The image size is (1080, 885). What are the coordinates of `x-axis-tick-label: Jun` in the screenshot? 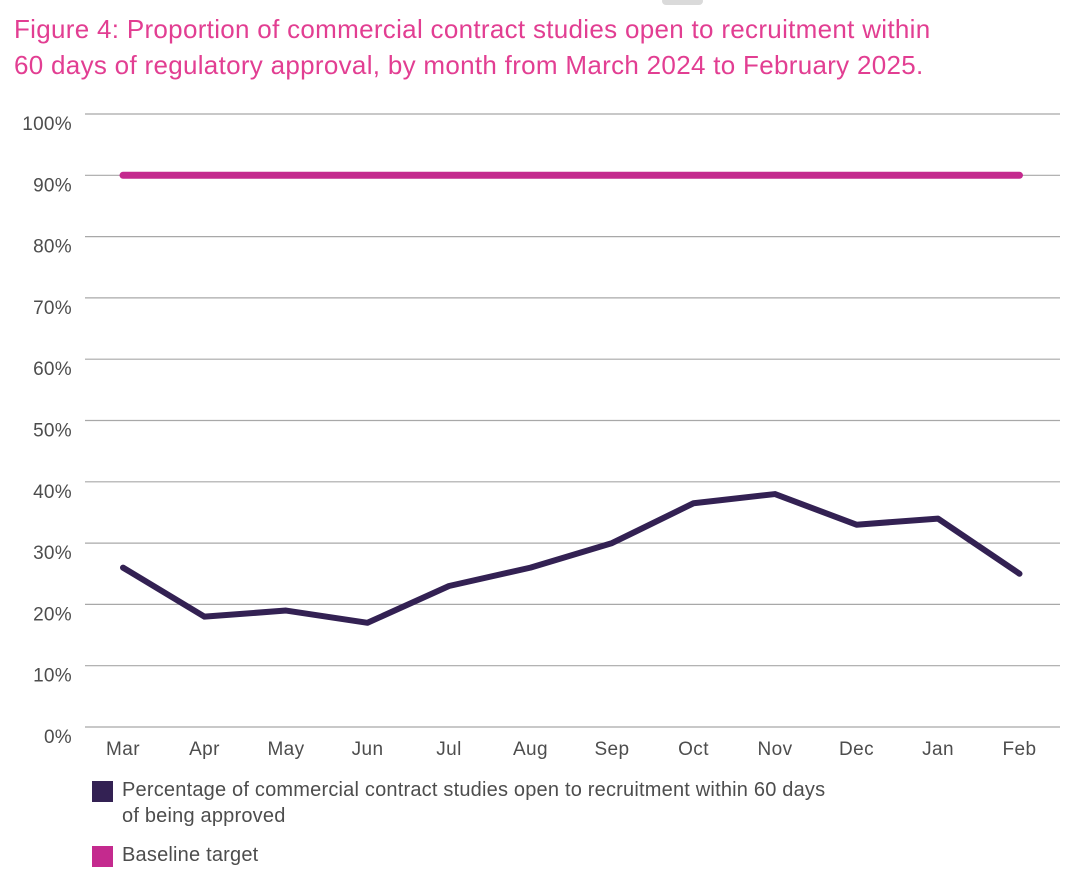 It's located at (368, 749).